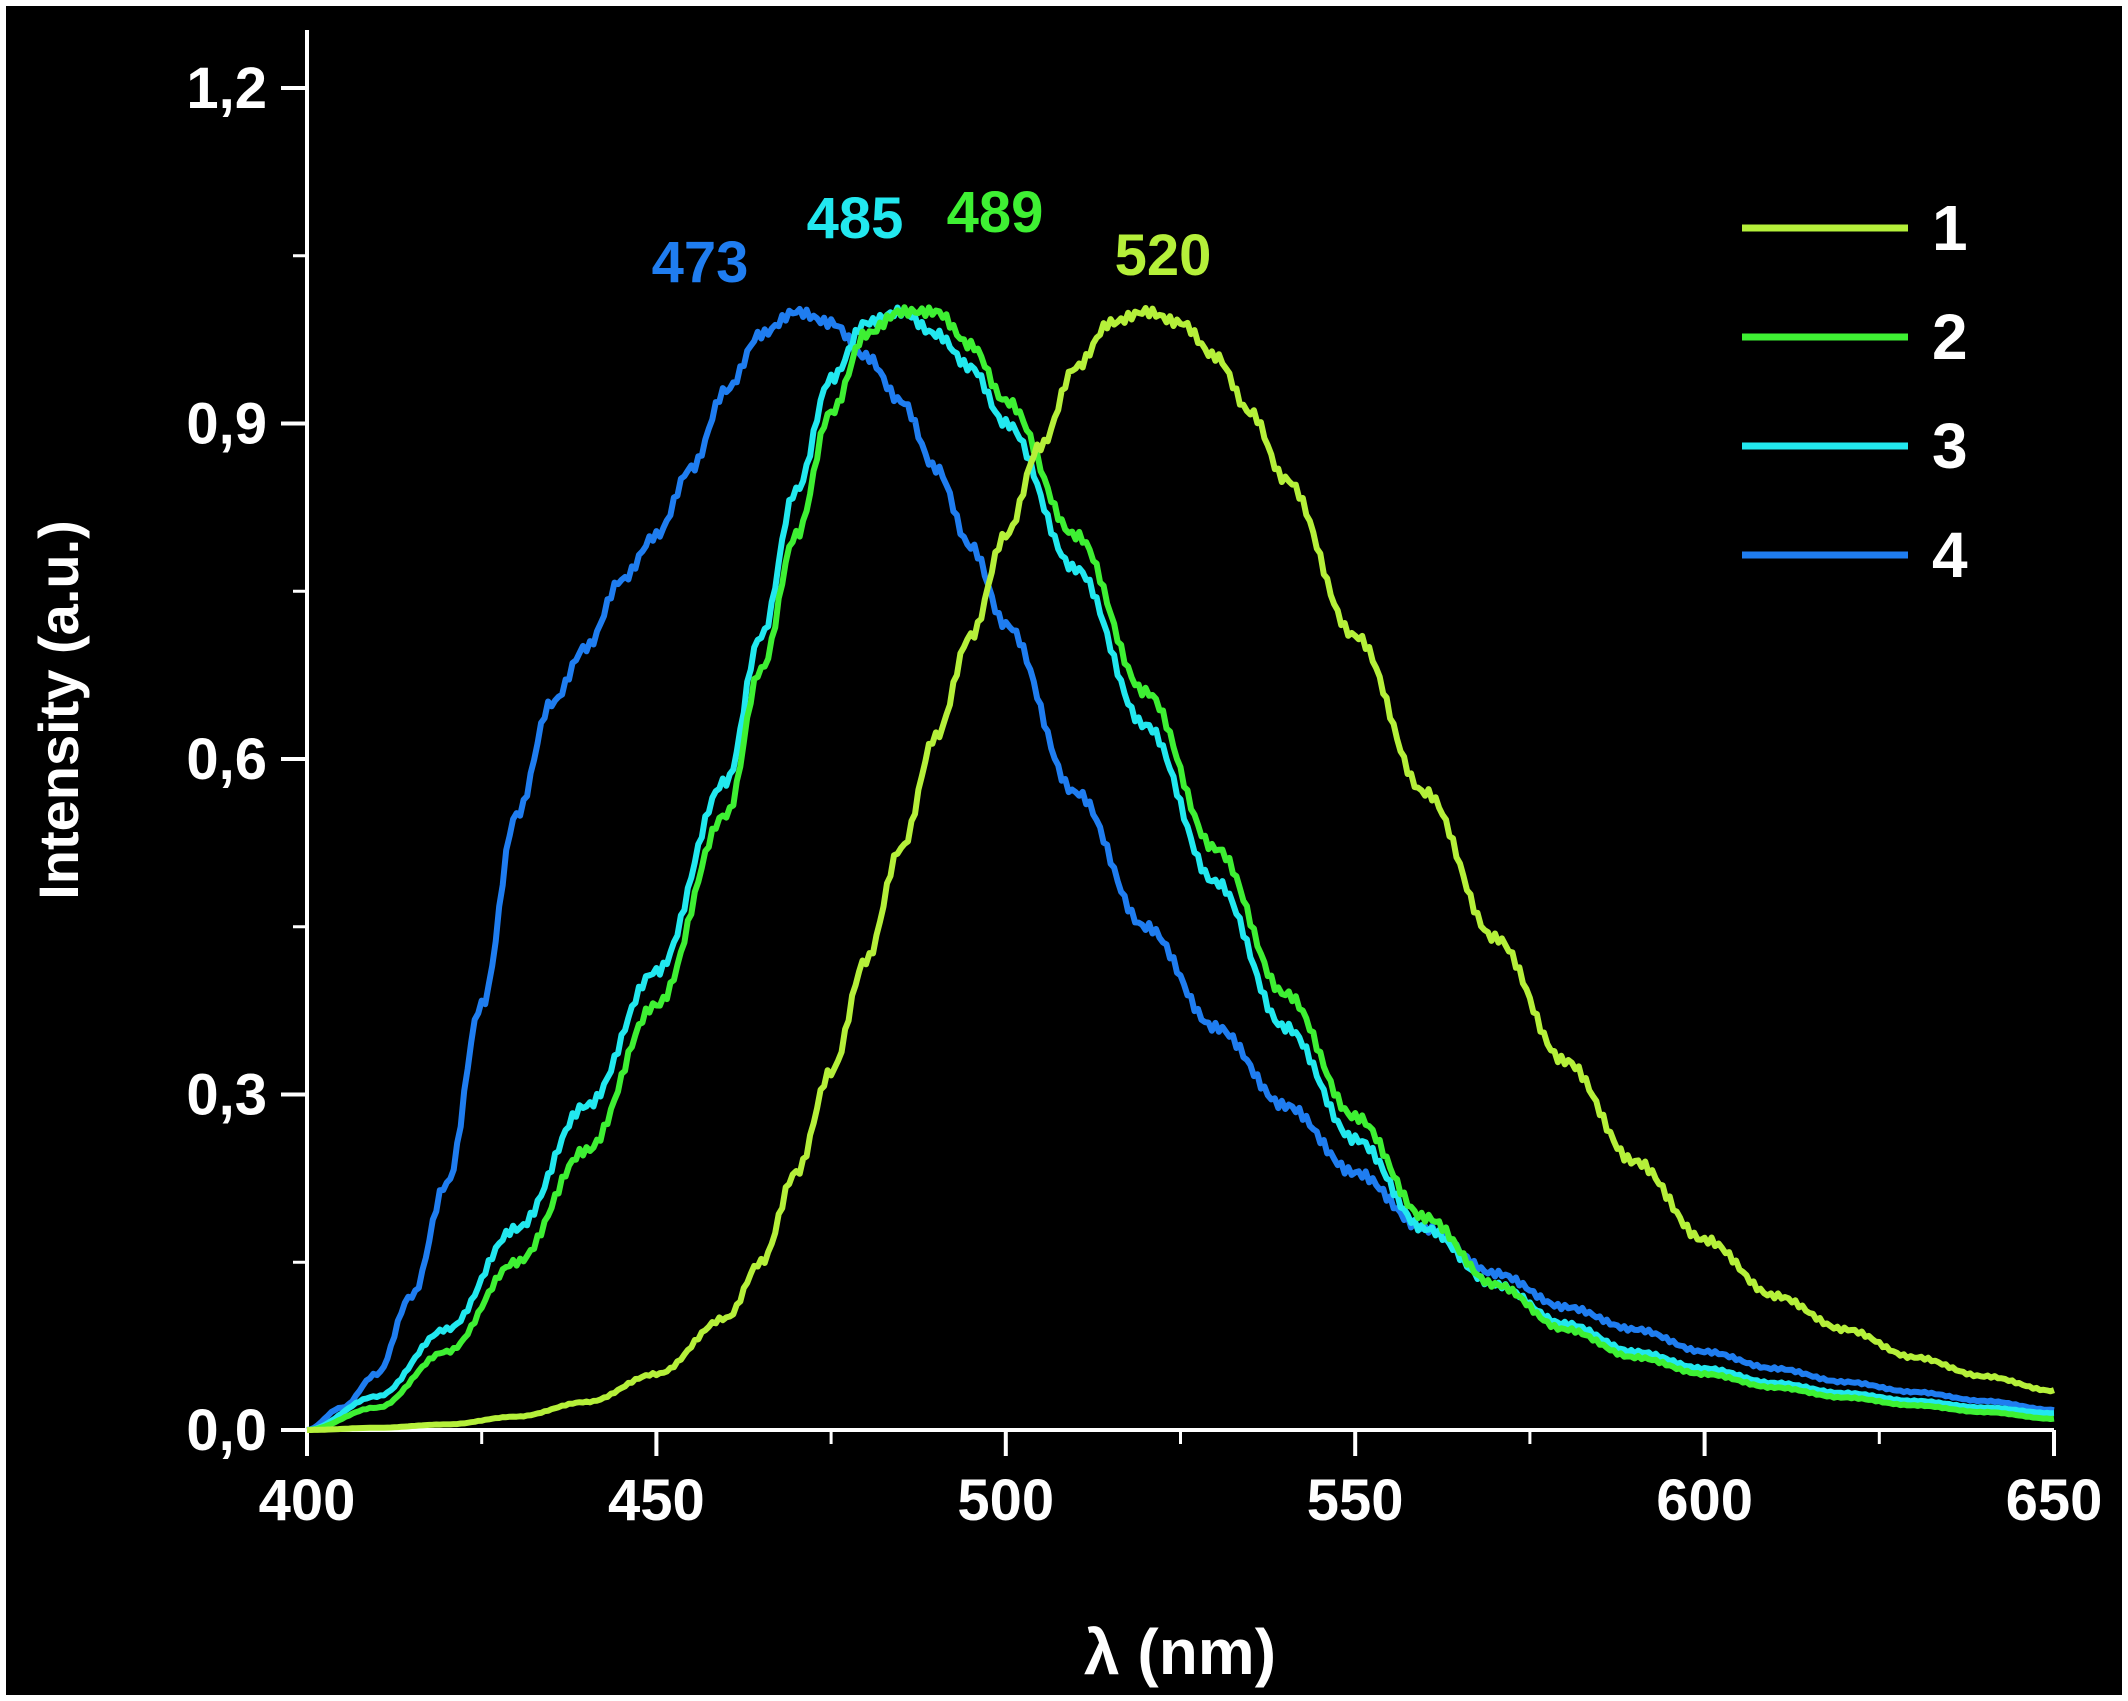  I want to click on legend-label-1: 1, so click(1950, 228).